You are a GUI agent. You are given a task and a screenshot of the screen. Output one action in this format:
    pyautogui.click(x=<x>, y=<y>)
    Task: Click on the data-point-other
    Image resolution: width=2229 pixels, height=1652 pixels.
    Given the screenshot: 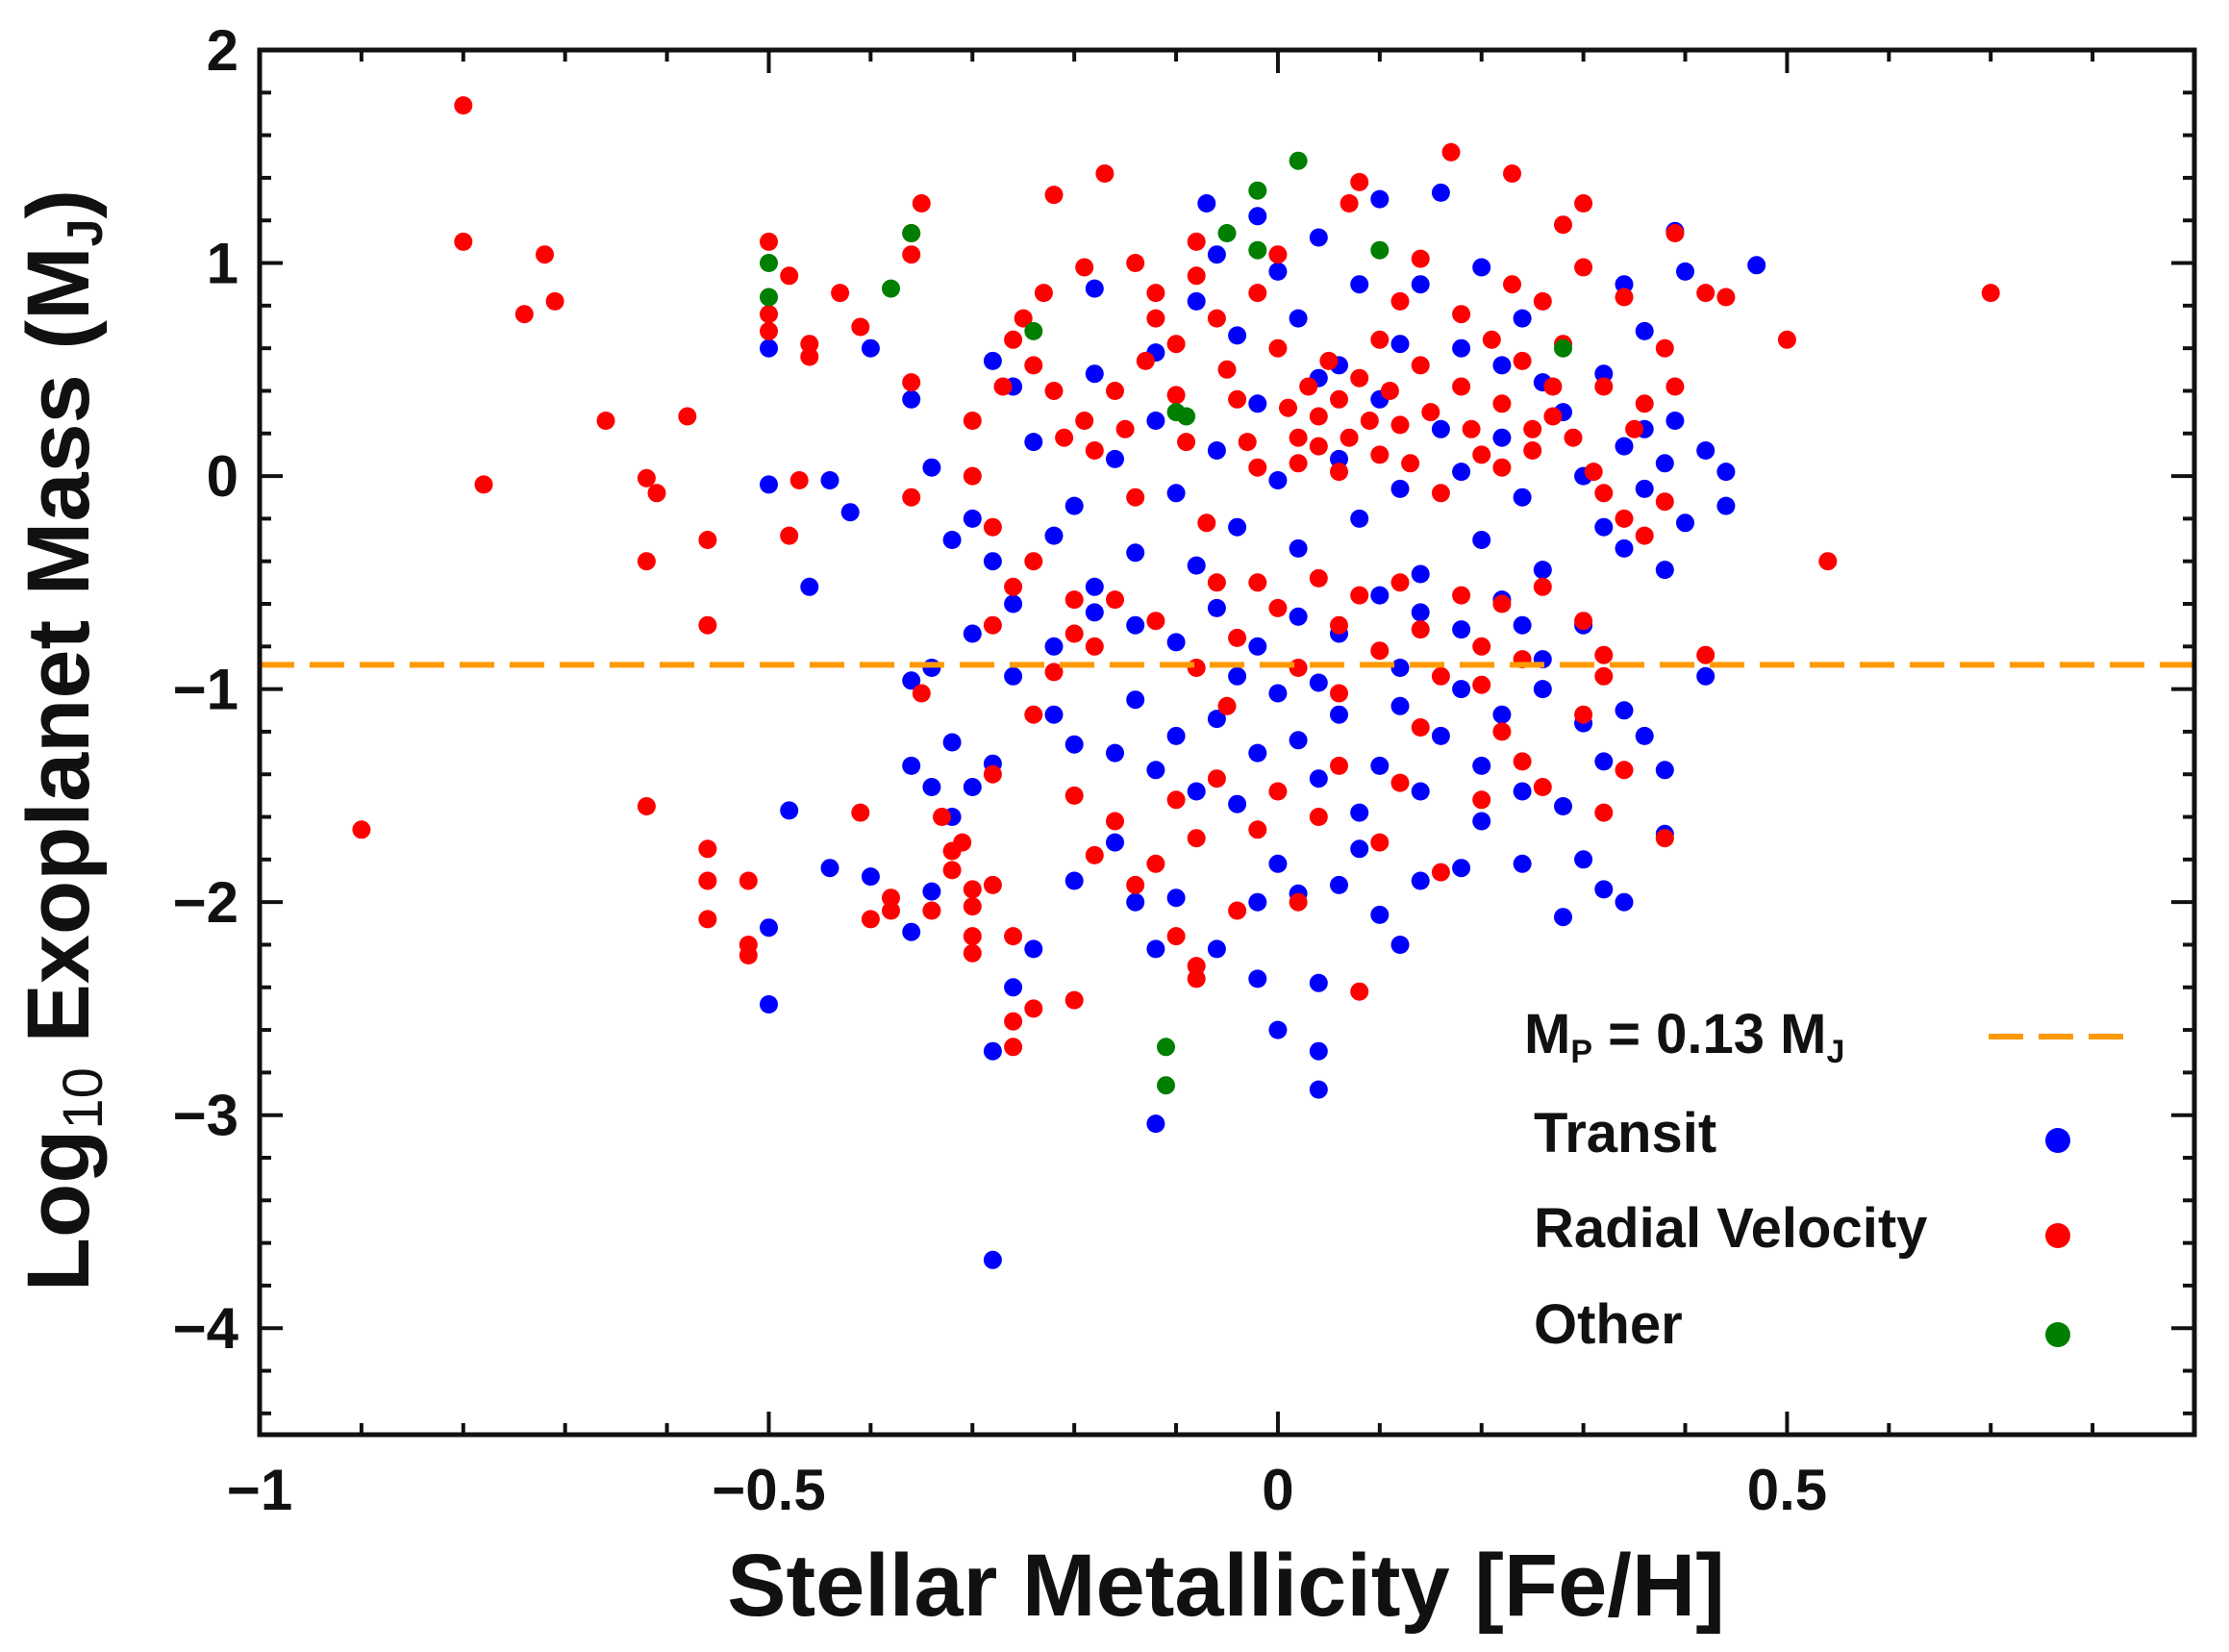 What is the action you would take?
    pyautogui.click(x=911, y=233)
    